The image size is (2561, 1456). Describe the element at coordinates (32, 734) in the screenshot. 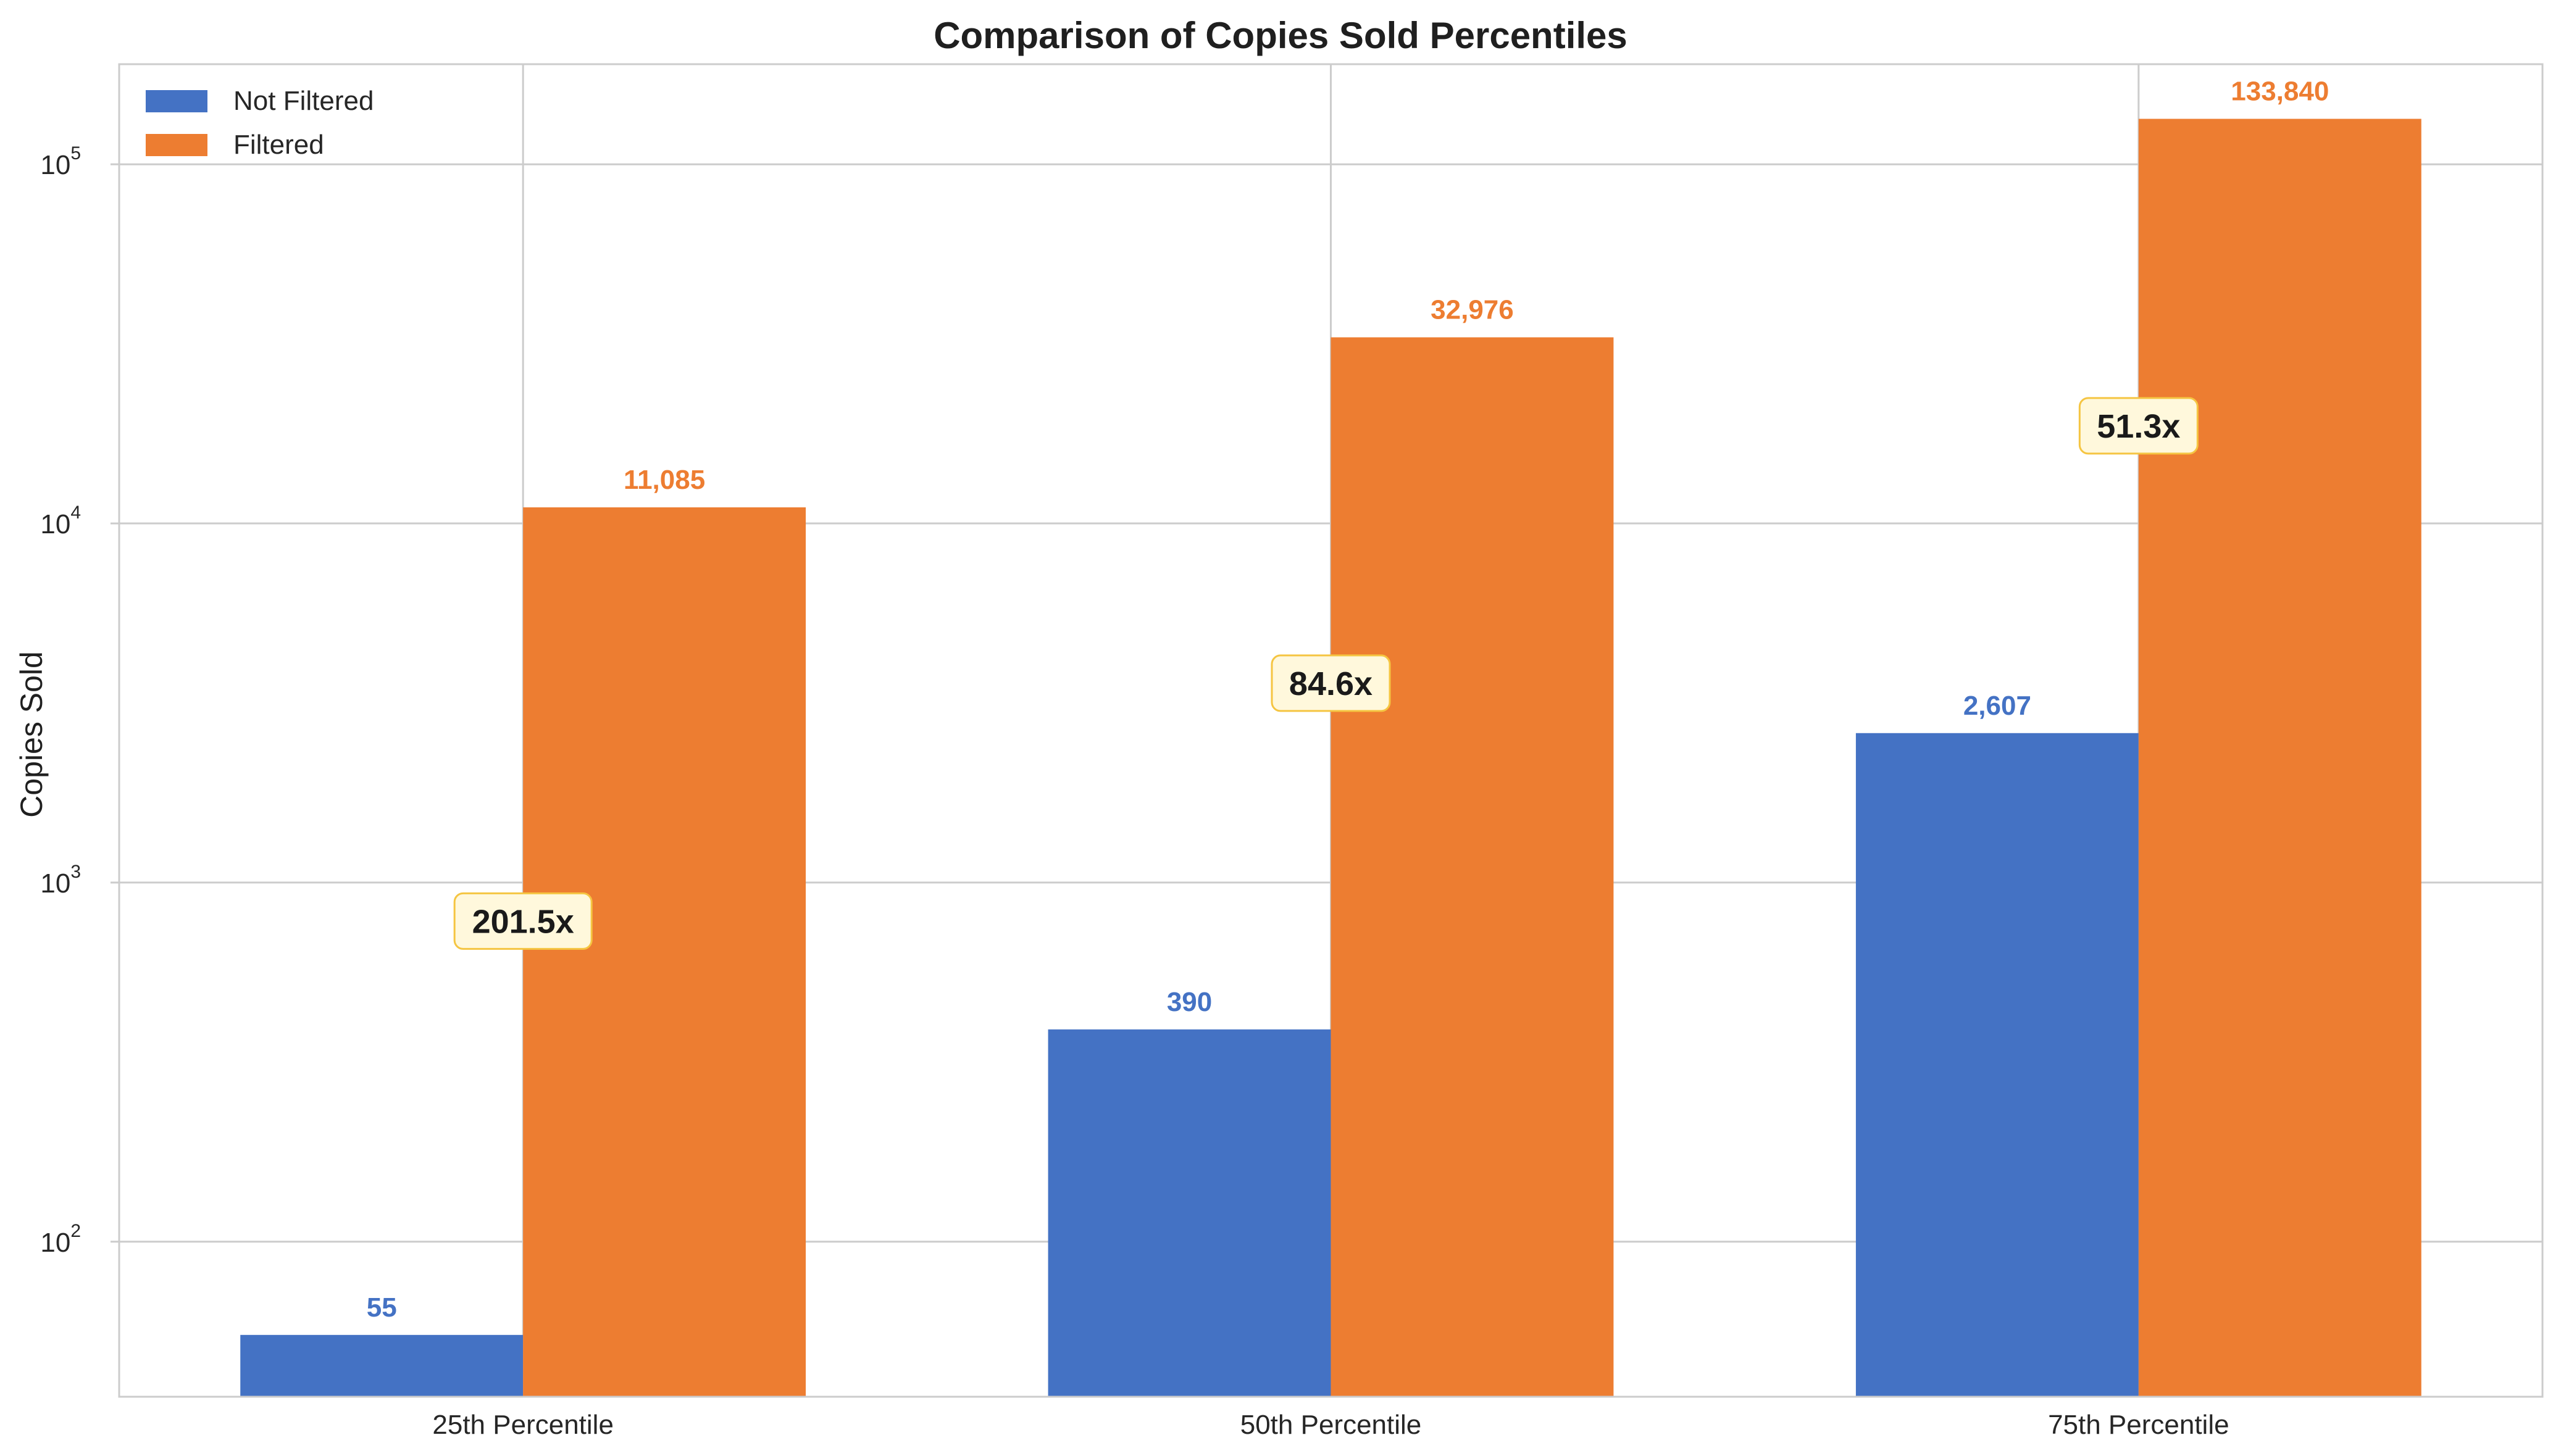

I see `y-axis-label: Copies Sold` at that location.